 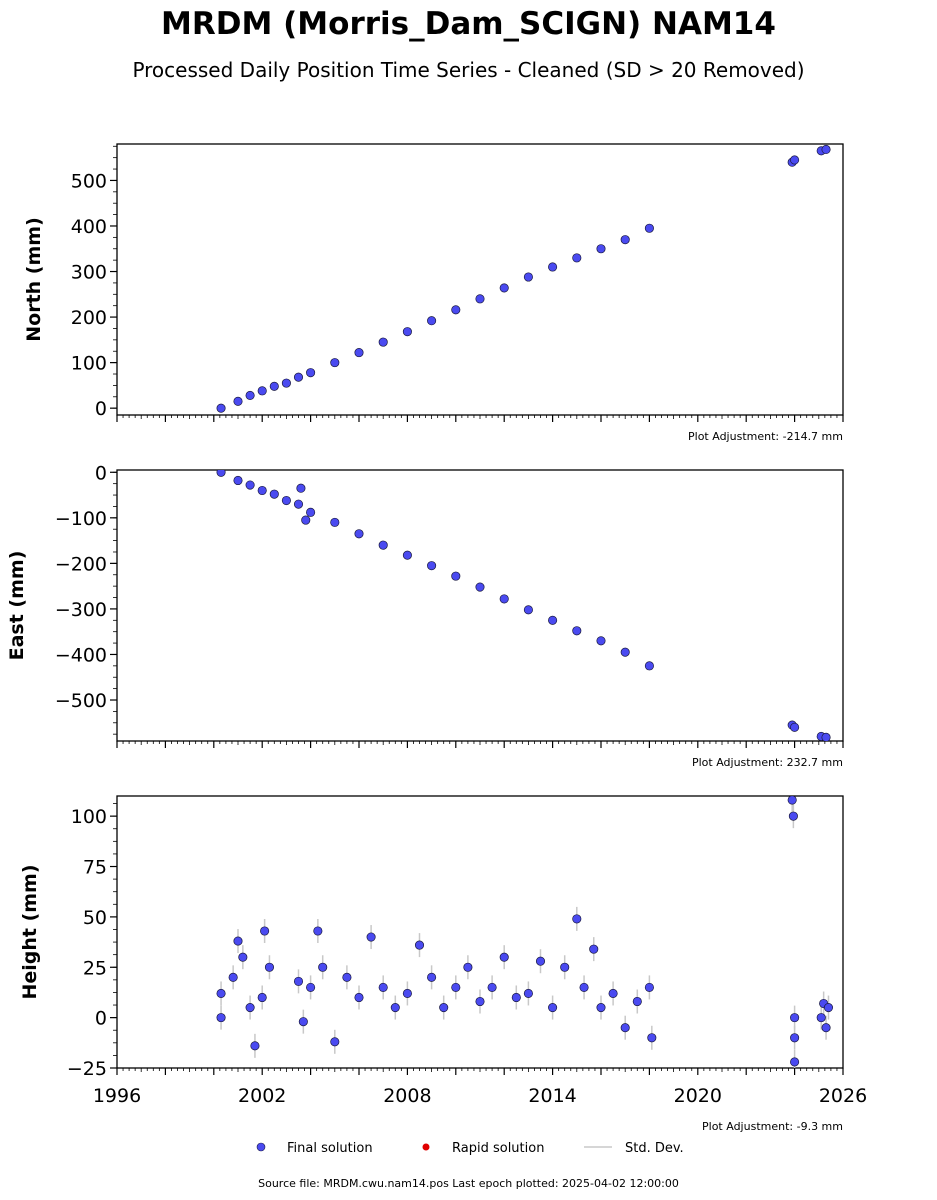 I want to click on x-tick-label: 2008, so click(x=407, y=1096).